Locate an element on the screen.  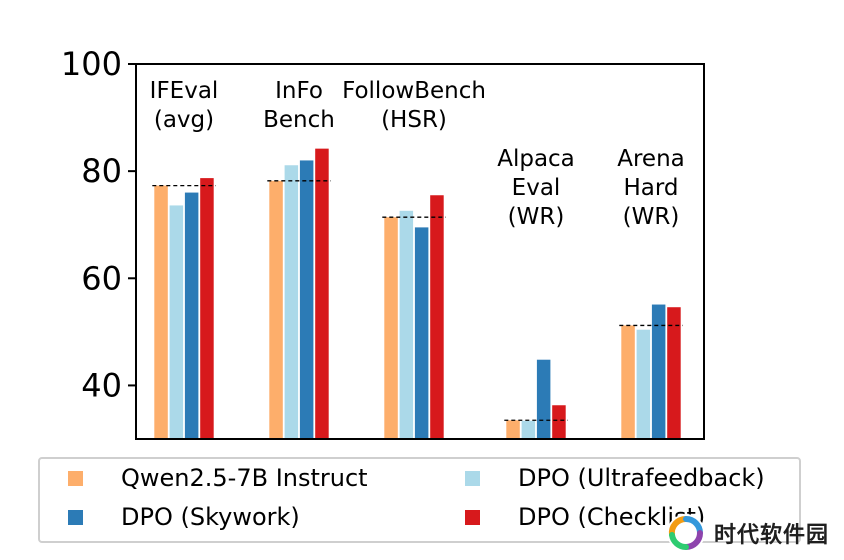
legend-label: DPO (Skywork) is located at coordinates (210, 517).